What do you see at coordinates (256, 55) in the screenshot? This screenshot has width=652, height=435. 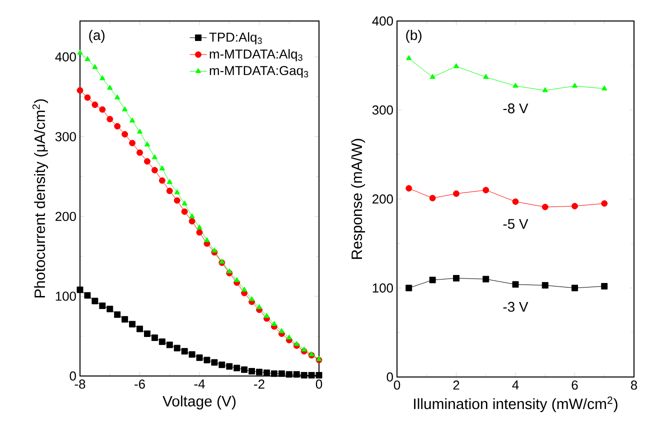 I see `legend-label: m-MTDATA:Alq$_{3}$` at bounding box center [256, 55].